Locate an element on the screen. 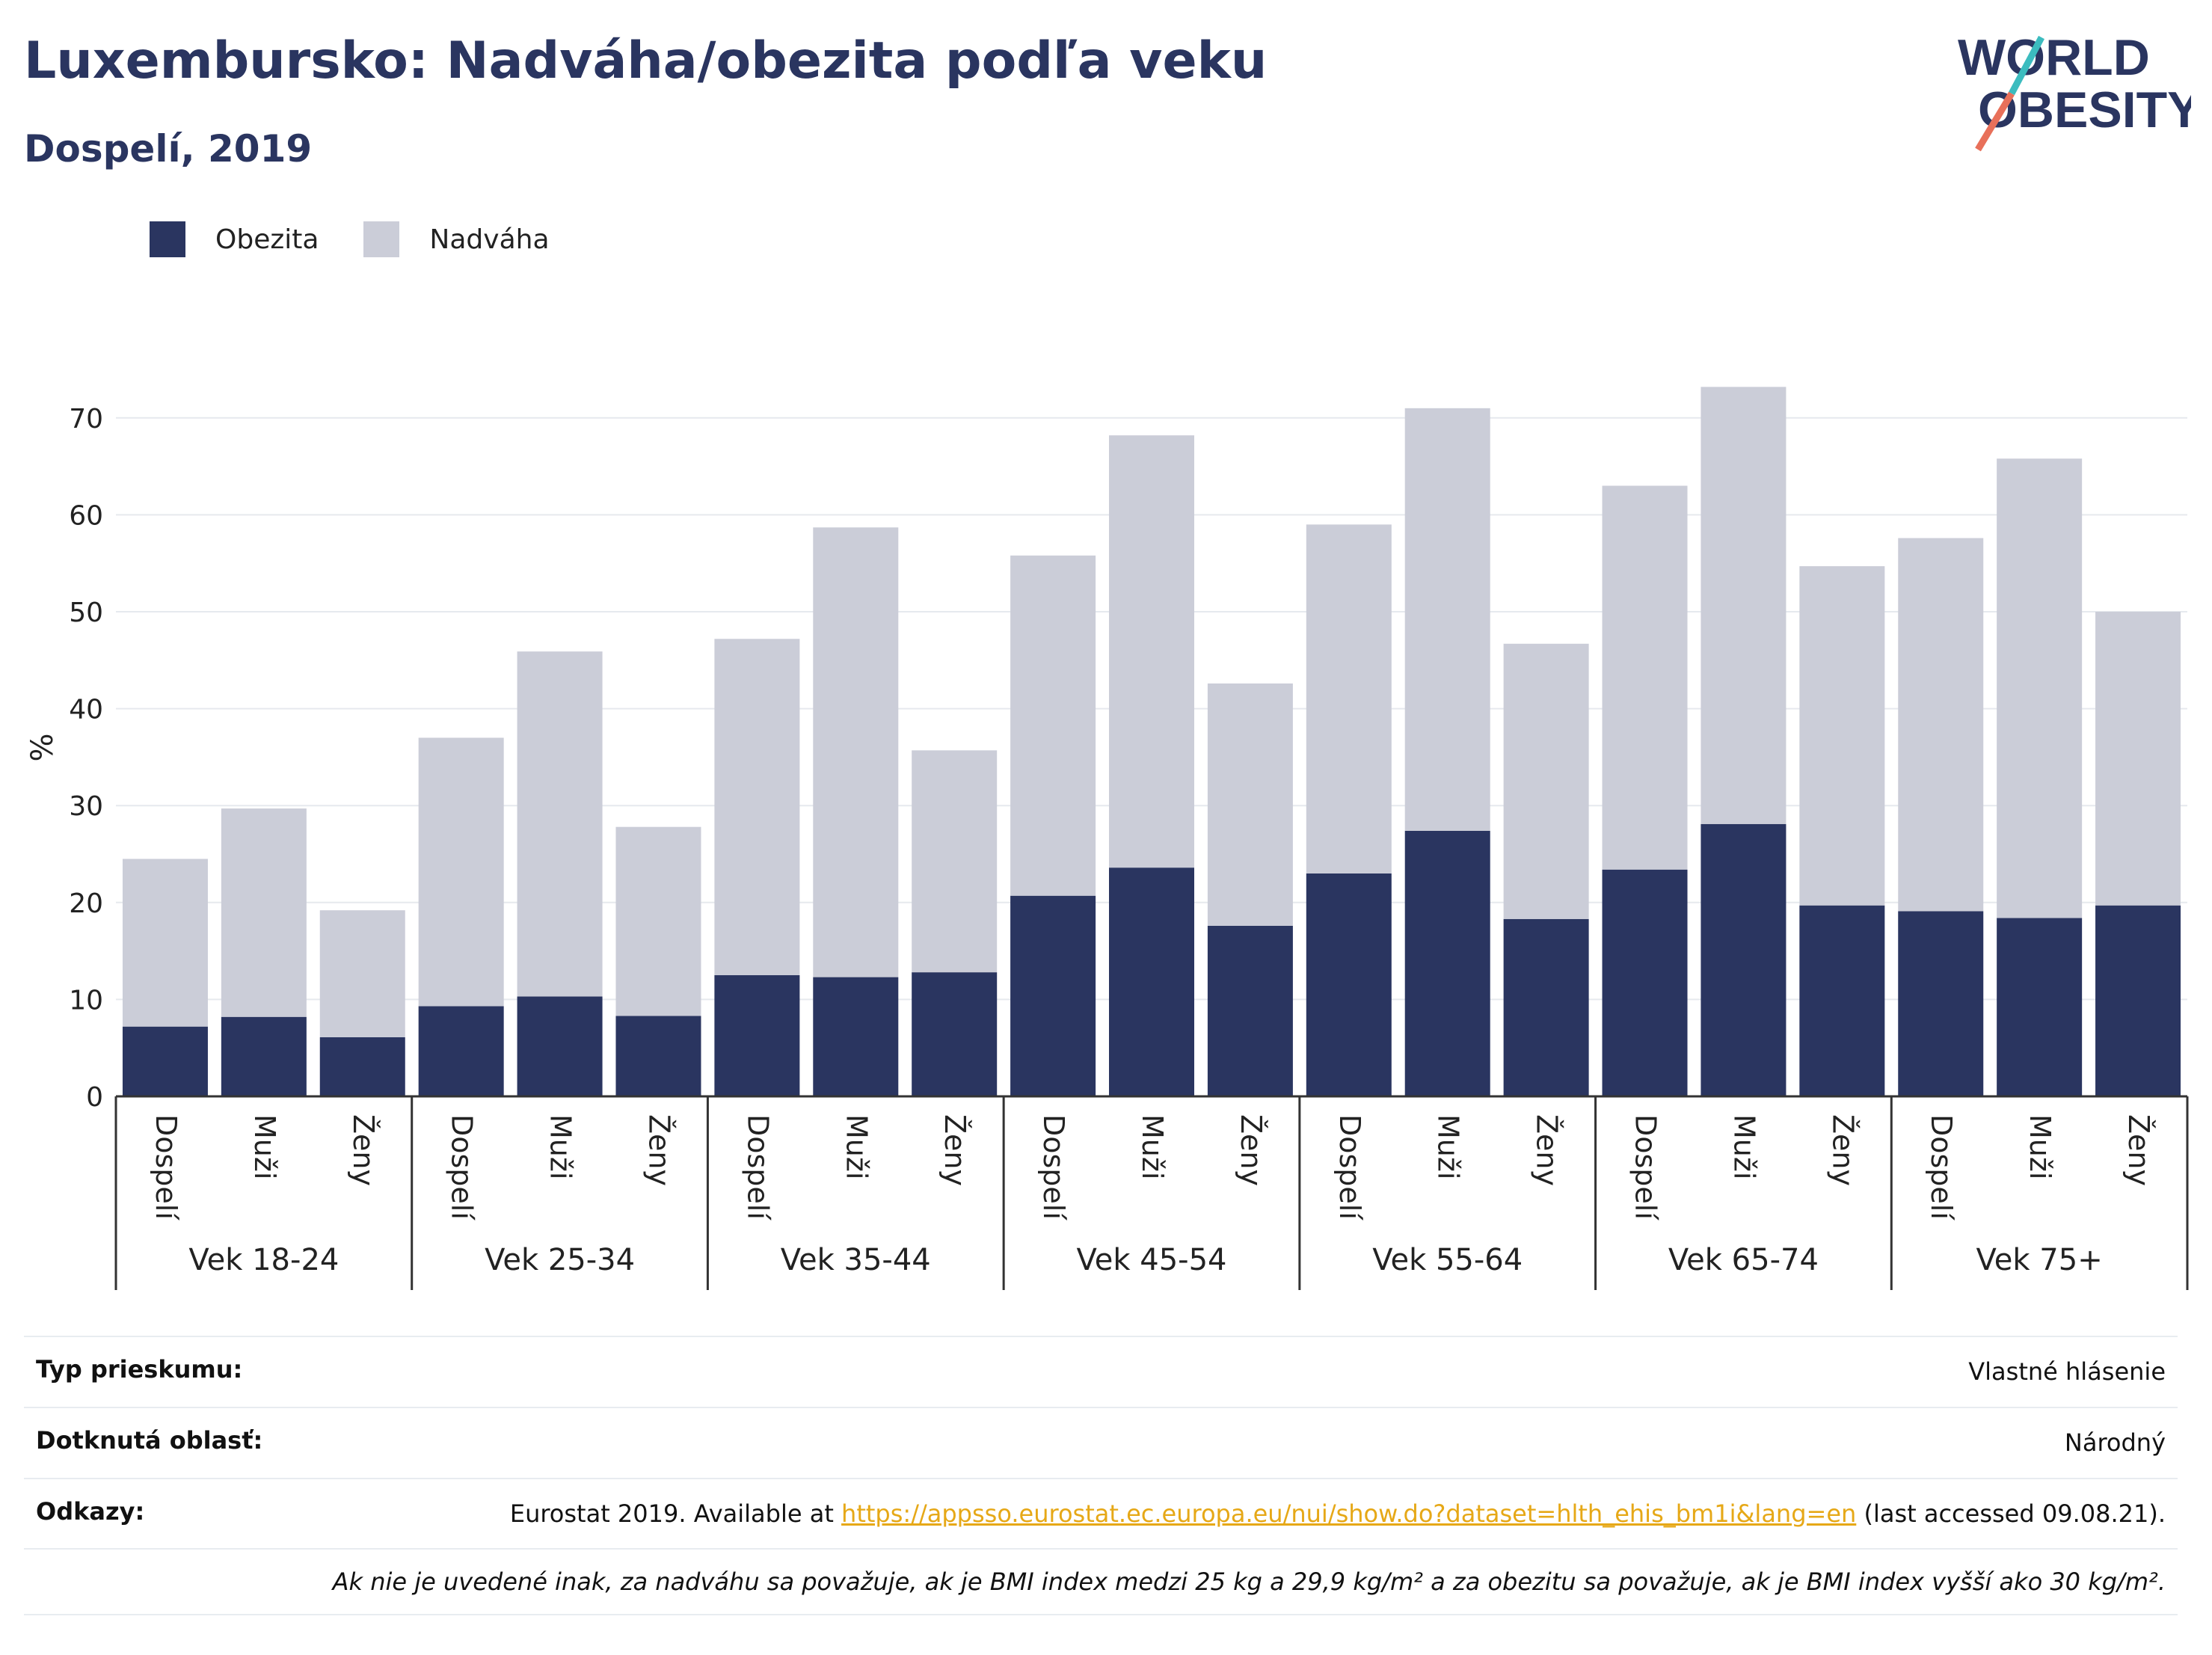  x-tick-label-17: Ženy is located at coordinates (1842, 1150).